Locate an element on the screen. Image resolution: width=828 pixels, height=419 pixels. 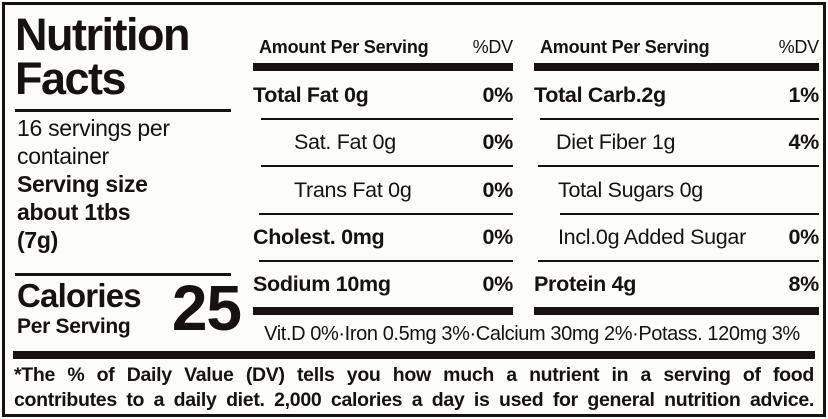
nutrient-name: Total Carb.2g is located at coordinates (600, 95).